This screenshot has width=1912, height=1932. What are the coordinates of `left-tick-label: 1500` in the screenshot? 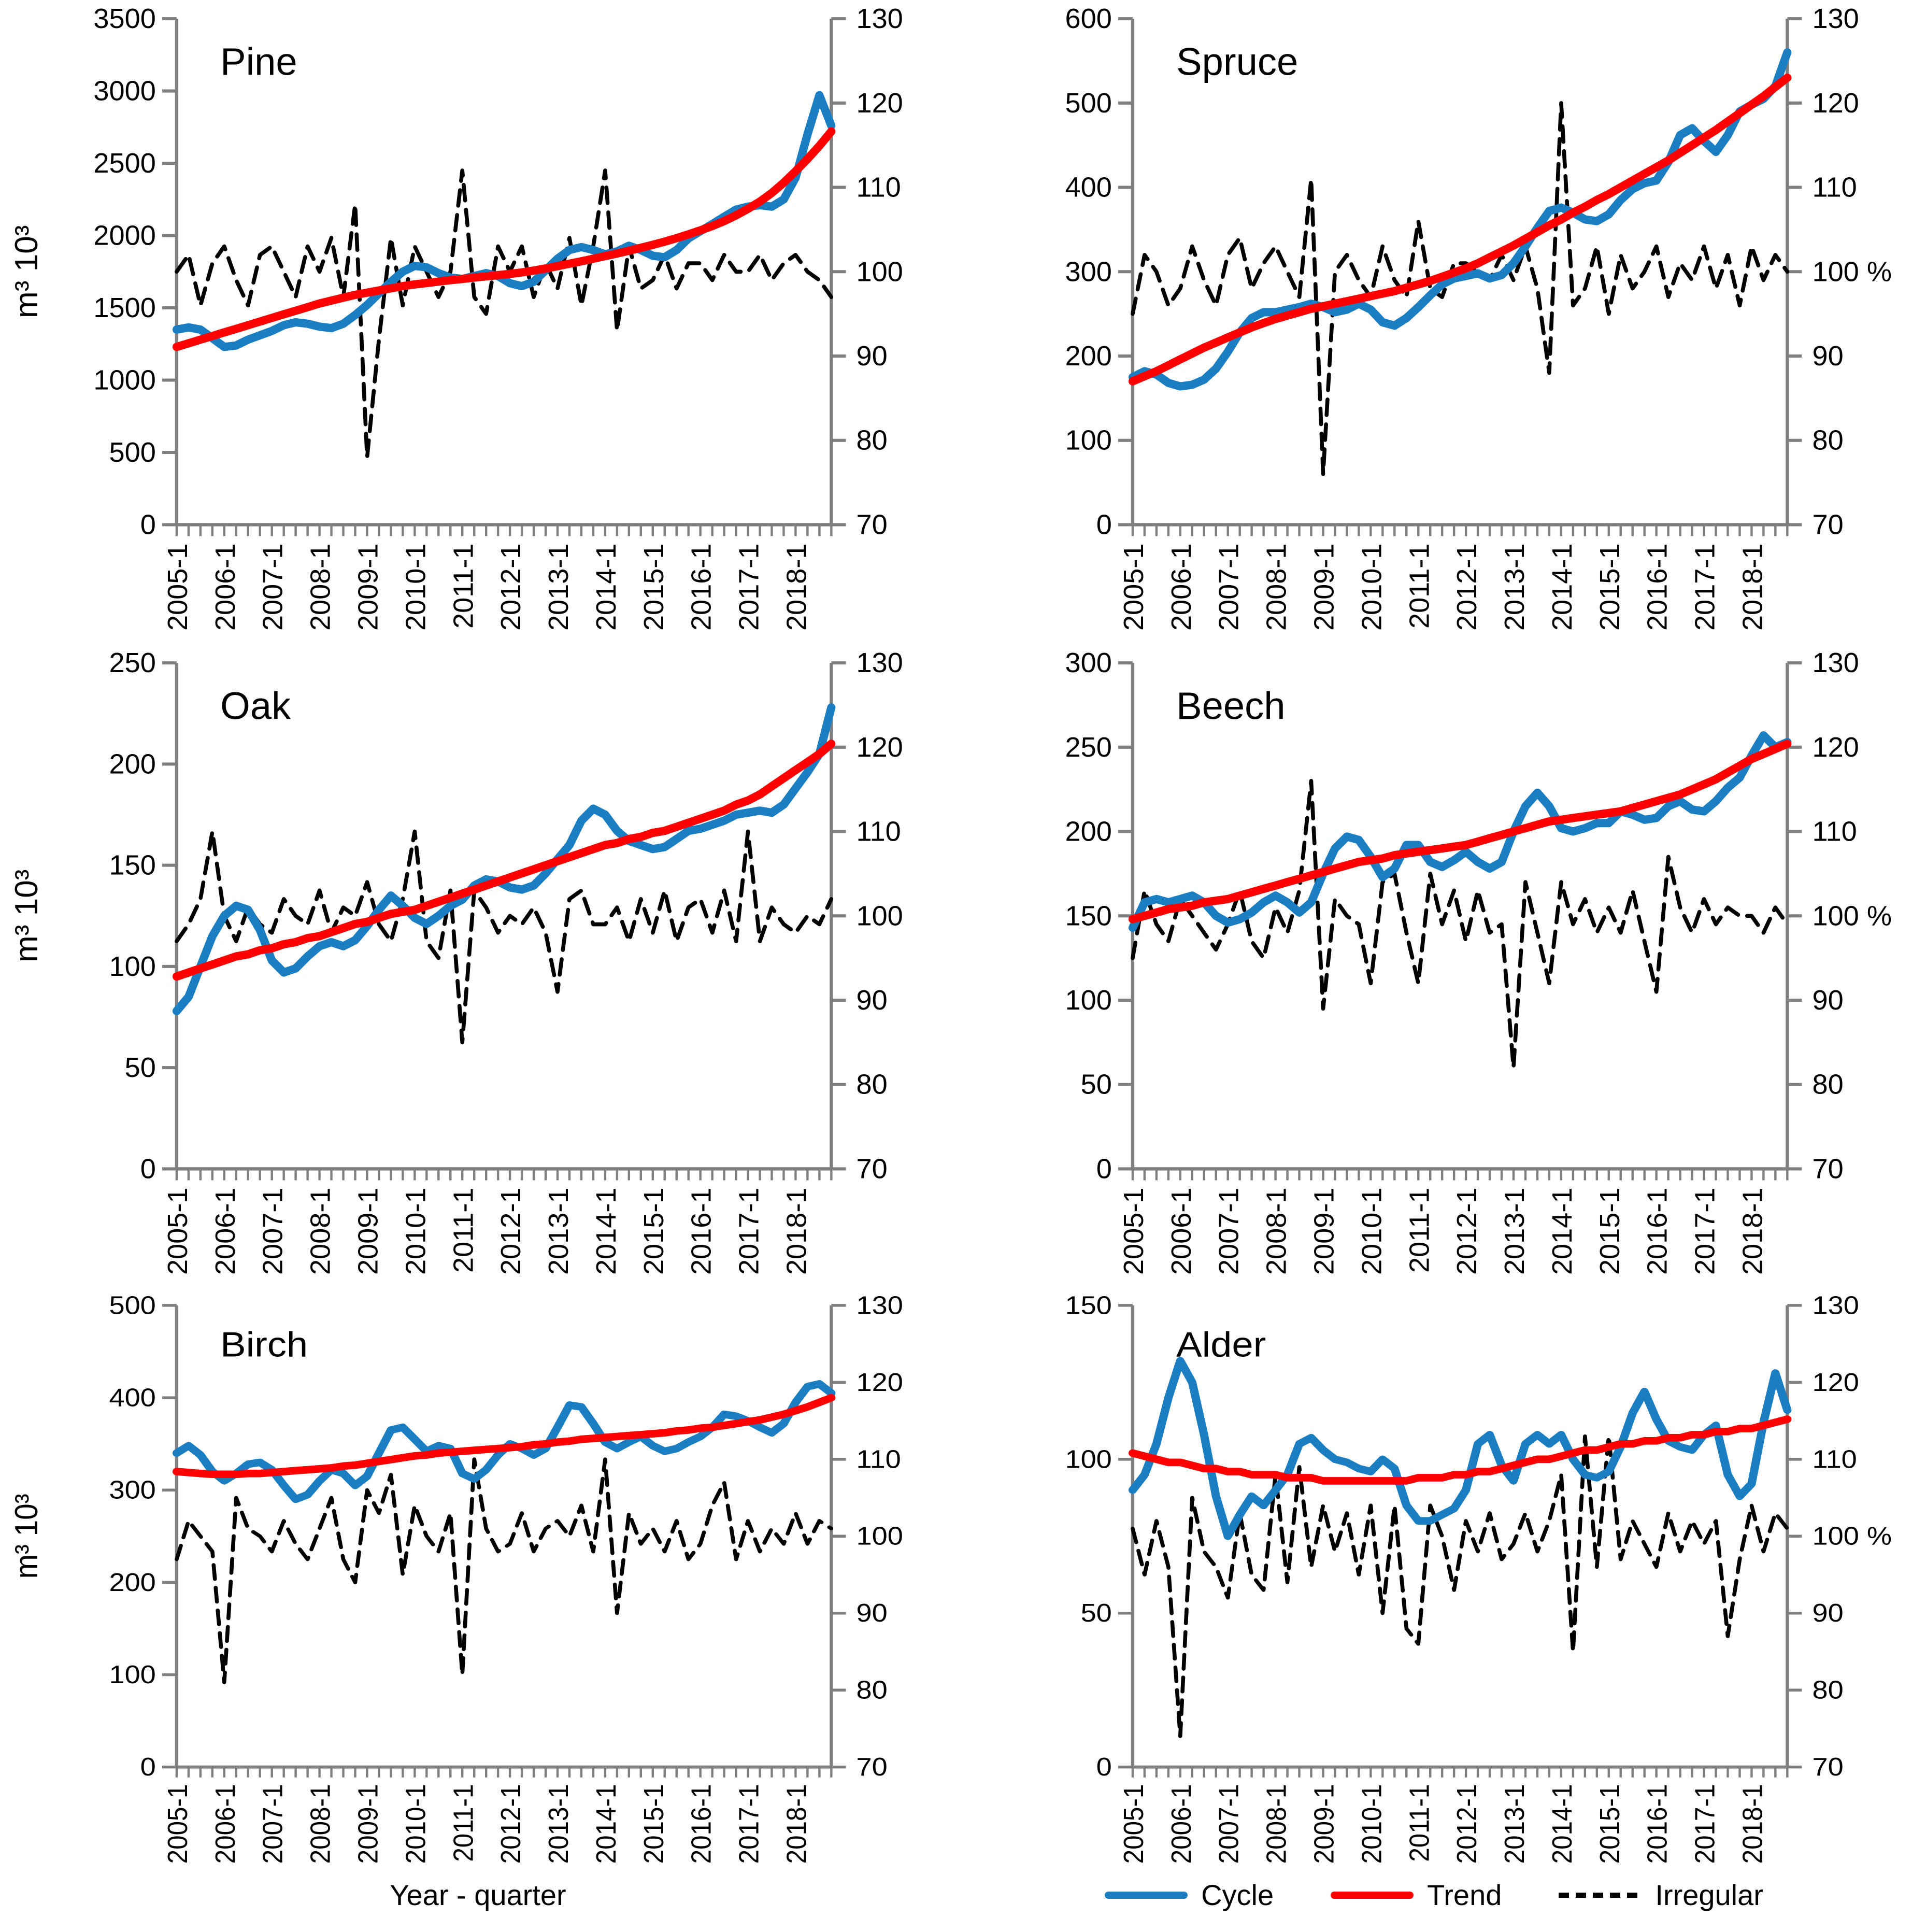 It's located at (124, 307).